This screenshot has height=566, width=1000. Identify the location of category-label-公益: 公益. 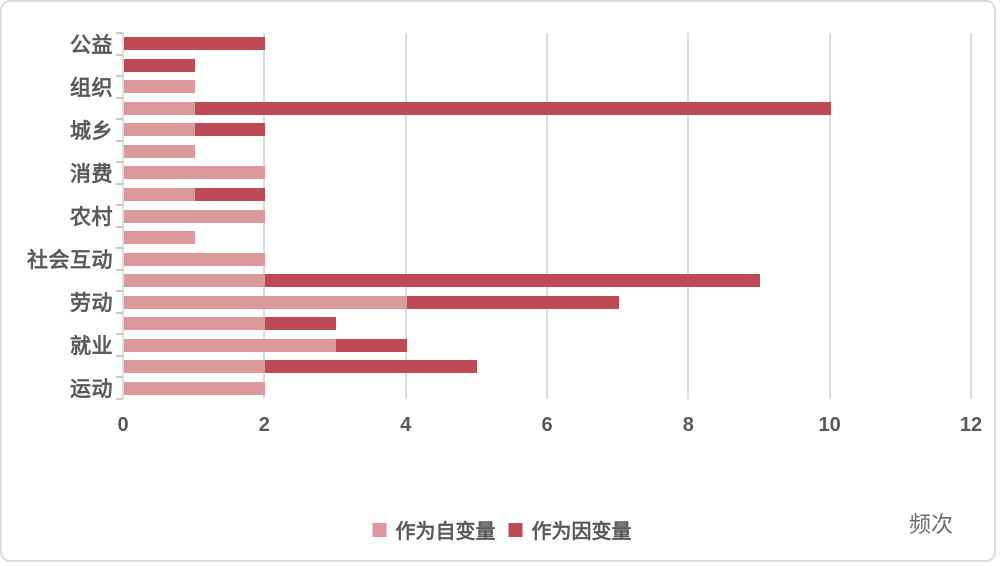
(91, 45).